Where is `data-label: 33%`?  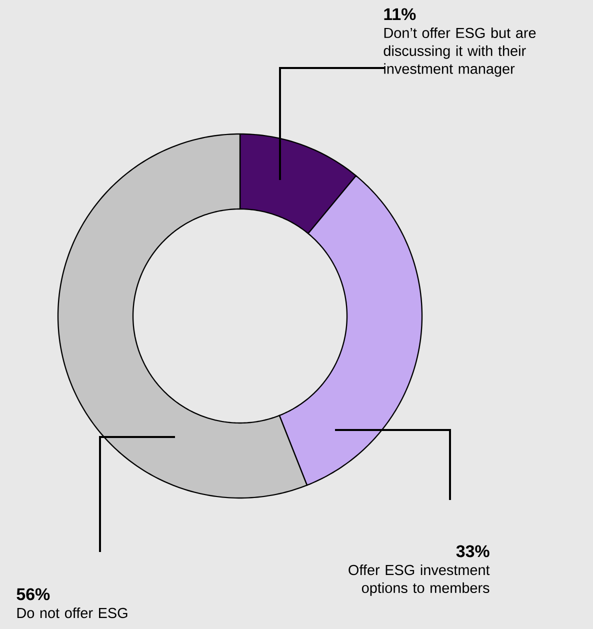 data-label: 33% is located at coordinates (473, 551).